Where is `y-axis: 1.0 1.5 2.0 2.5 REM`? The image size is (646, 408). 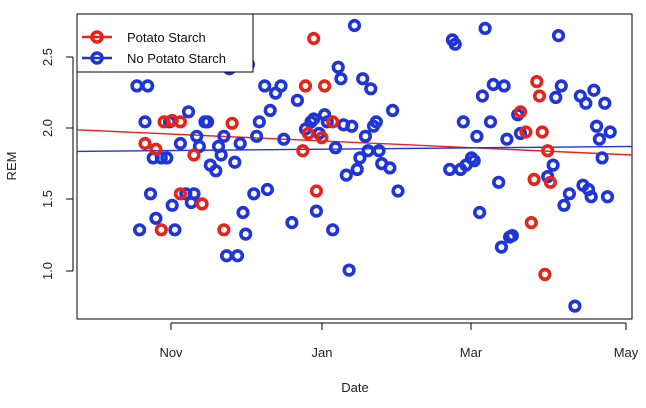 y-axis: 1.0 1.5 2.0 2.5 REM is located at coordinates (39, 164).